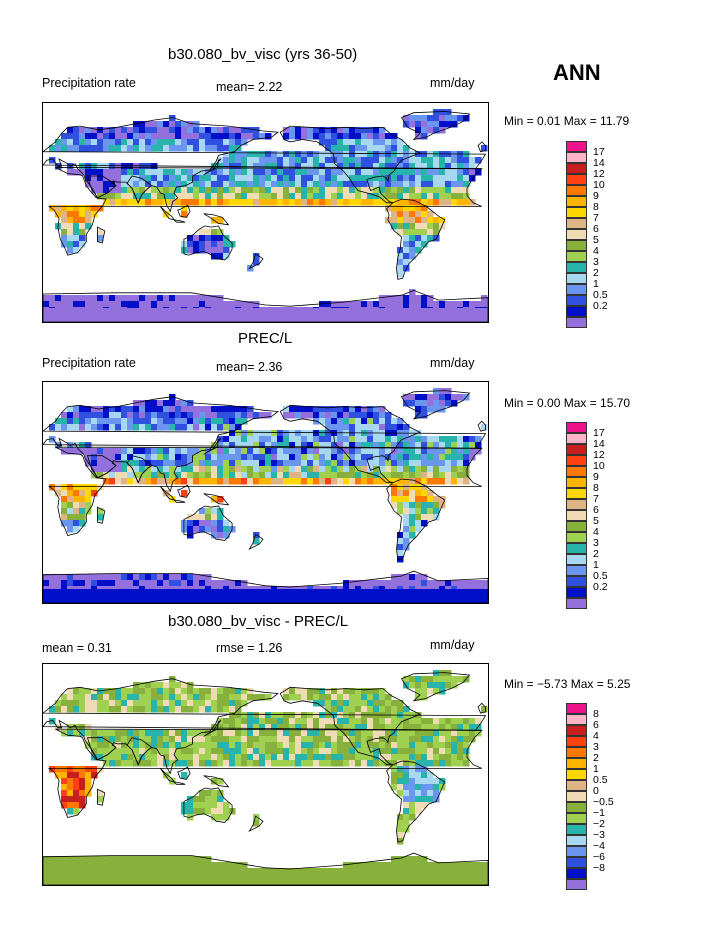 The height and width of the screenshot is (935, 723). I want to click on colorbar-swatch, so click(576, 774).